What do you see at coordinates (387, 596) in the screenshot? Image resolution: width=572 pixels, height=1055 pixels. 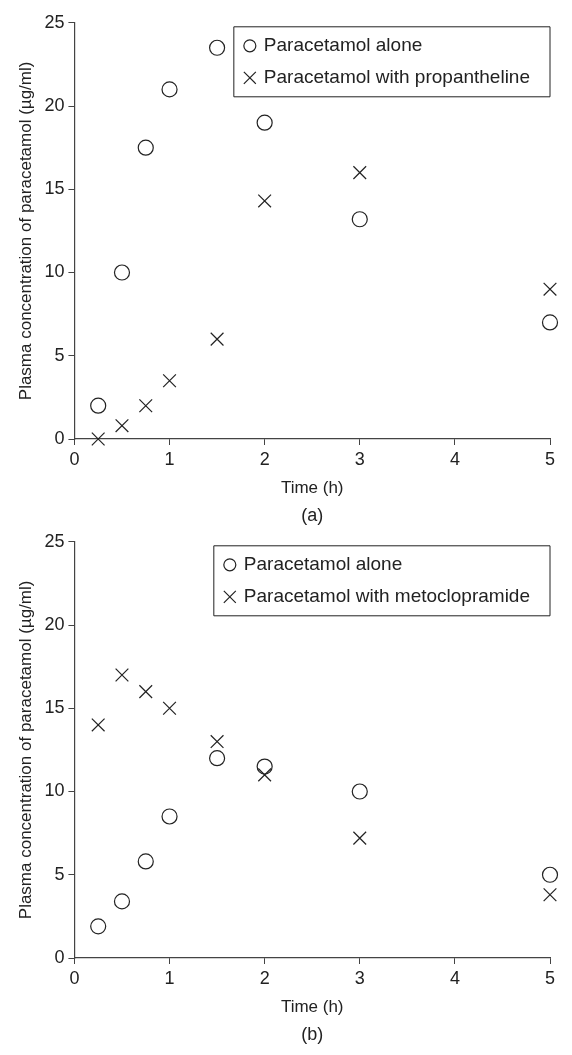 I see `legend-label: Paracetamol with metoclopramide` at bounding box center [387, 596].